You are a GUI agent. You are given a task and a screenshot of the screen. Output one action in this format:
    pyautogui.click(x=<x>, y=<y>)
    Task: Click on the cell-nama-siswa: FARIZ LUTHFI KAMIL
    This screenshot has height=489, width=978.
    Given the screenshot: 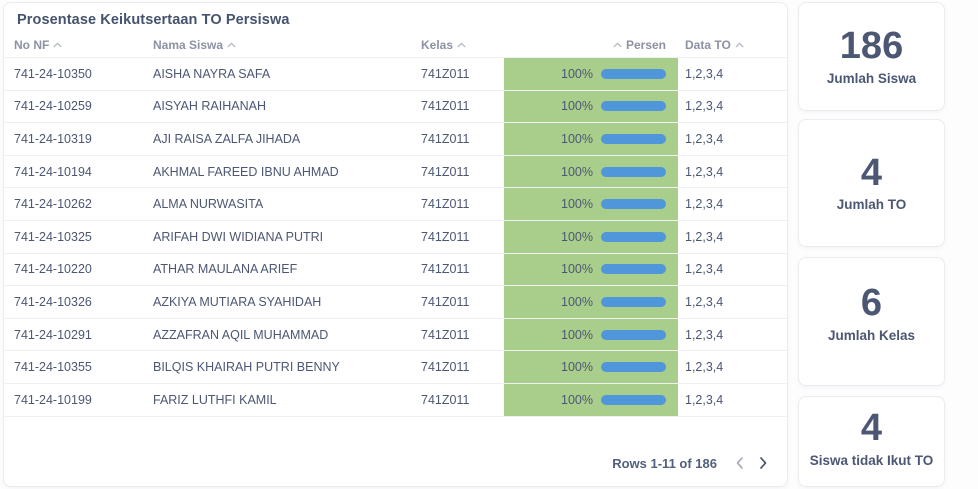 What is the action you would take?
    pyautogui.click(x=215, y=399)
    